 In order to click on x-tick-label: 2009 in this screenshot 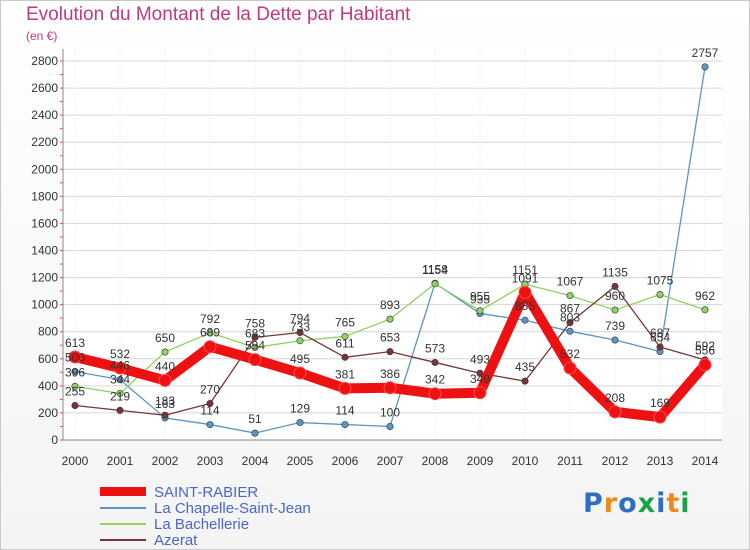, I will do `click(480, 461)`.